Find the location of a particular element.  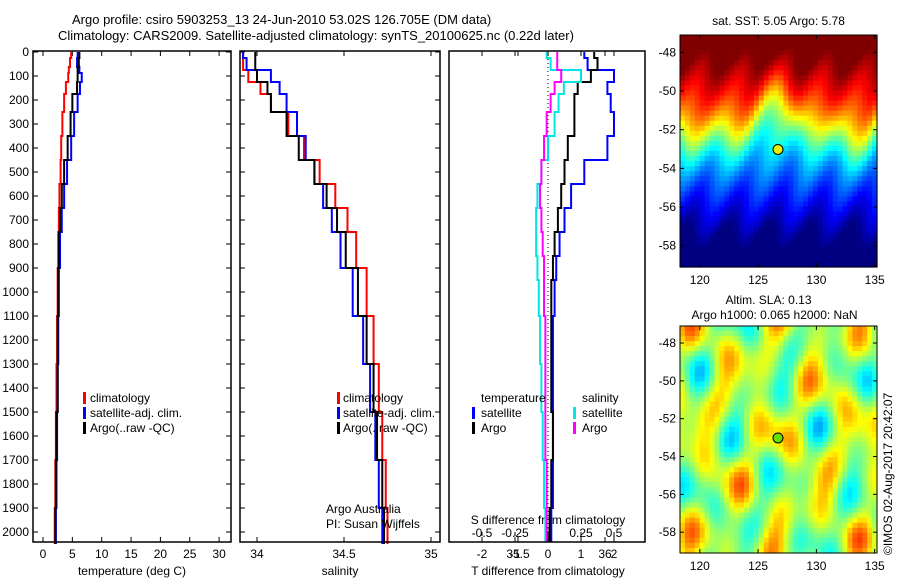

temperature-tick-label: 5 is located at coordinates (72, 554).